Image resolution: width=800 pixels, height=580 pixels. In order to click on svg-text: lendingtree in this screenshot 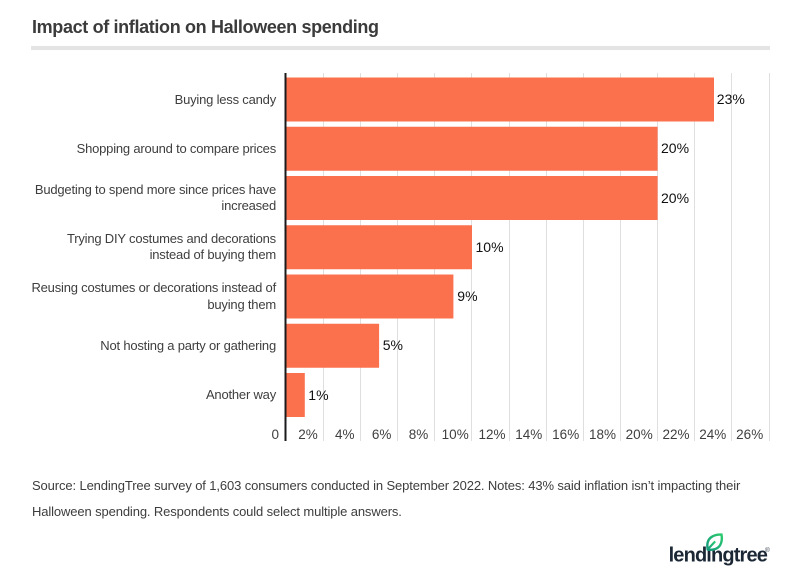, I will do `click(718, 556)`.